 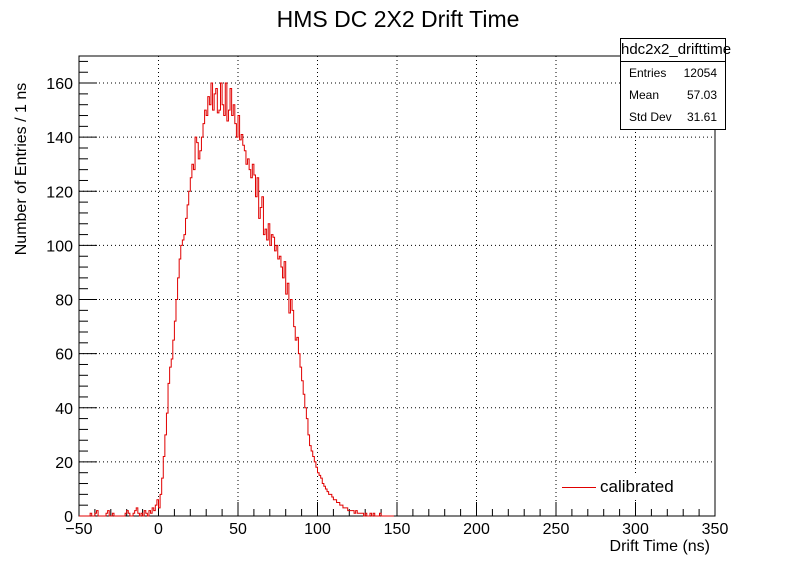 What do you see at coordinates (158, 529) in the screenshot?
I see `x-tick-label: 0` at bounding box center [158, 529].